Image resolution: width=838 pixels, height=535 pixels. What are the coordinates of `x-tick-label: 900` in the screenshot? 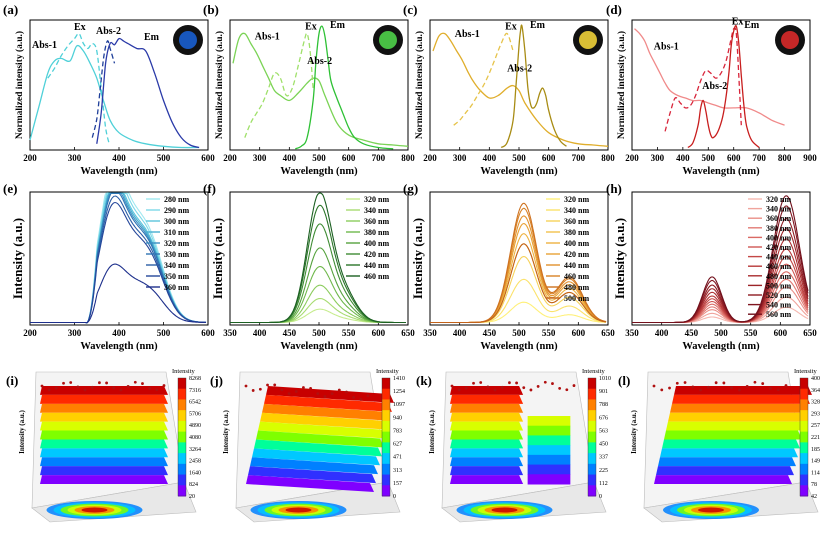 It's located at (810, 158).